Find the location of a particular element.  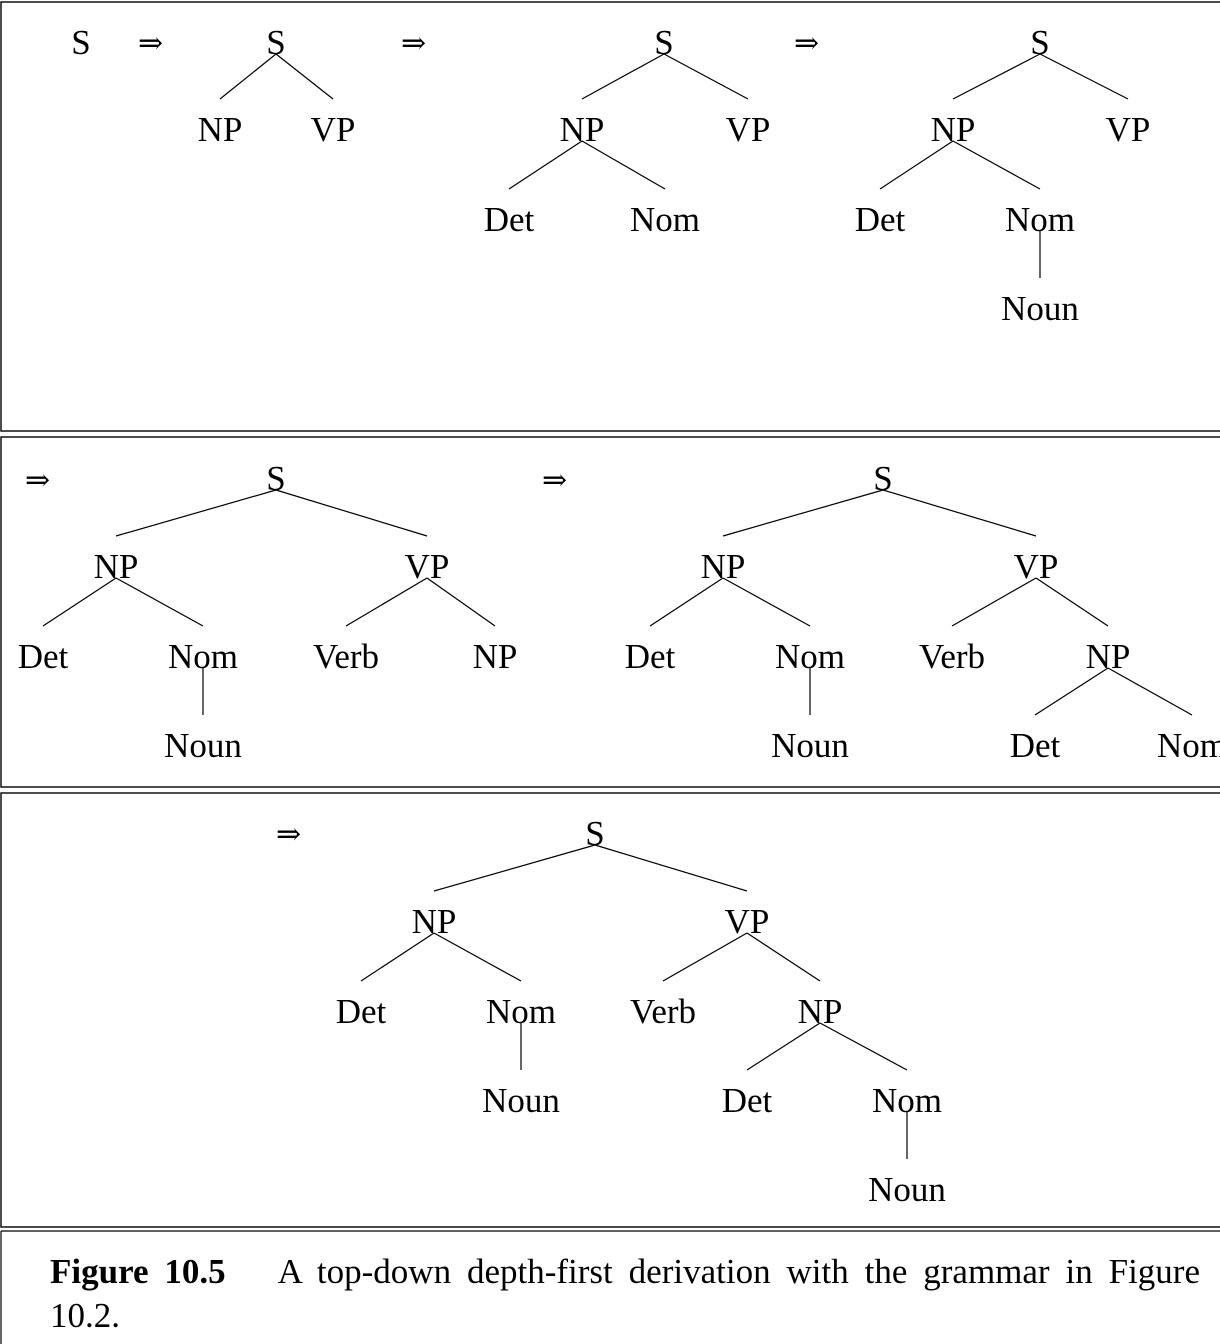

p1-step4-edge-nom is located at coordinates (996, 165).